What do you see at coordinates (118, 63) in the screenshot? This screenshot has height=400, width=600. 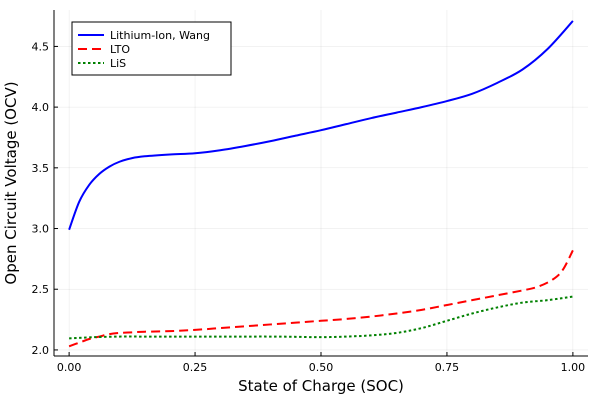 I see `legend-entry-label: LiS` at bounding box center [118, 63].